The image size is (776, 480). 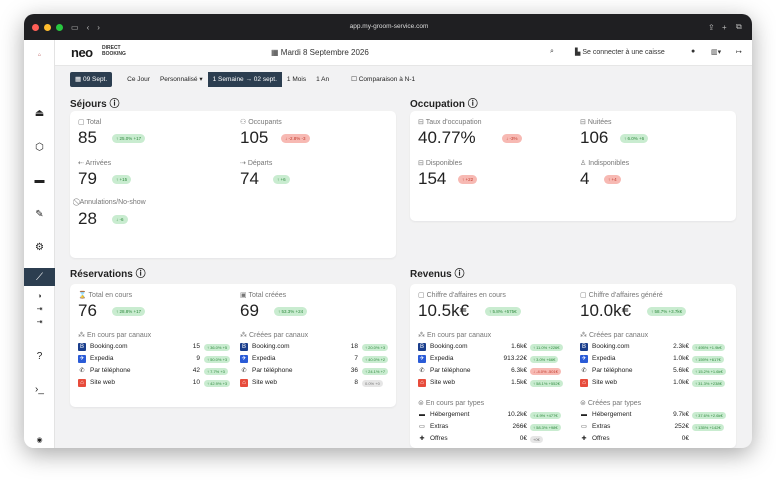 What do you see at coordinates (244, 122) in the screenshot?
I see `people-icon: ⚇` at bounding box center [244, 122].